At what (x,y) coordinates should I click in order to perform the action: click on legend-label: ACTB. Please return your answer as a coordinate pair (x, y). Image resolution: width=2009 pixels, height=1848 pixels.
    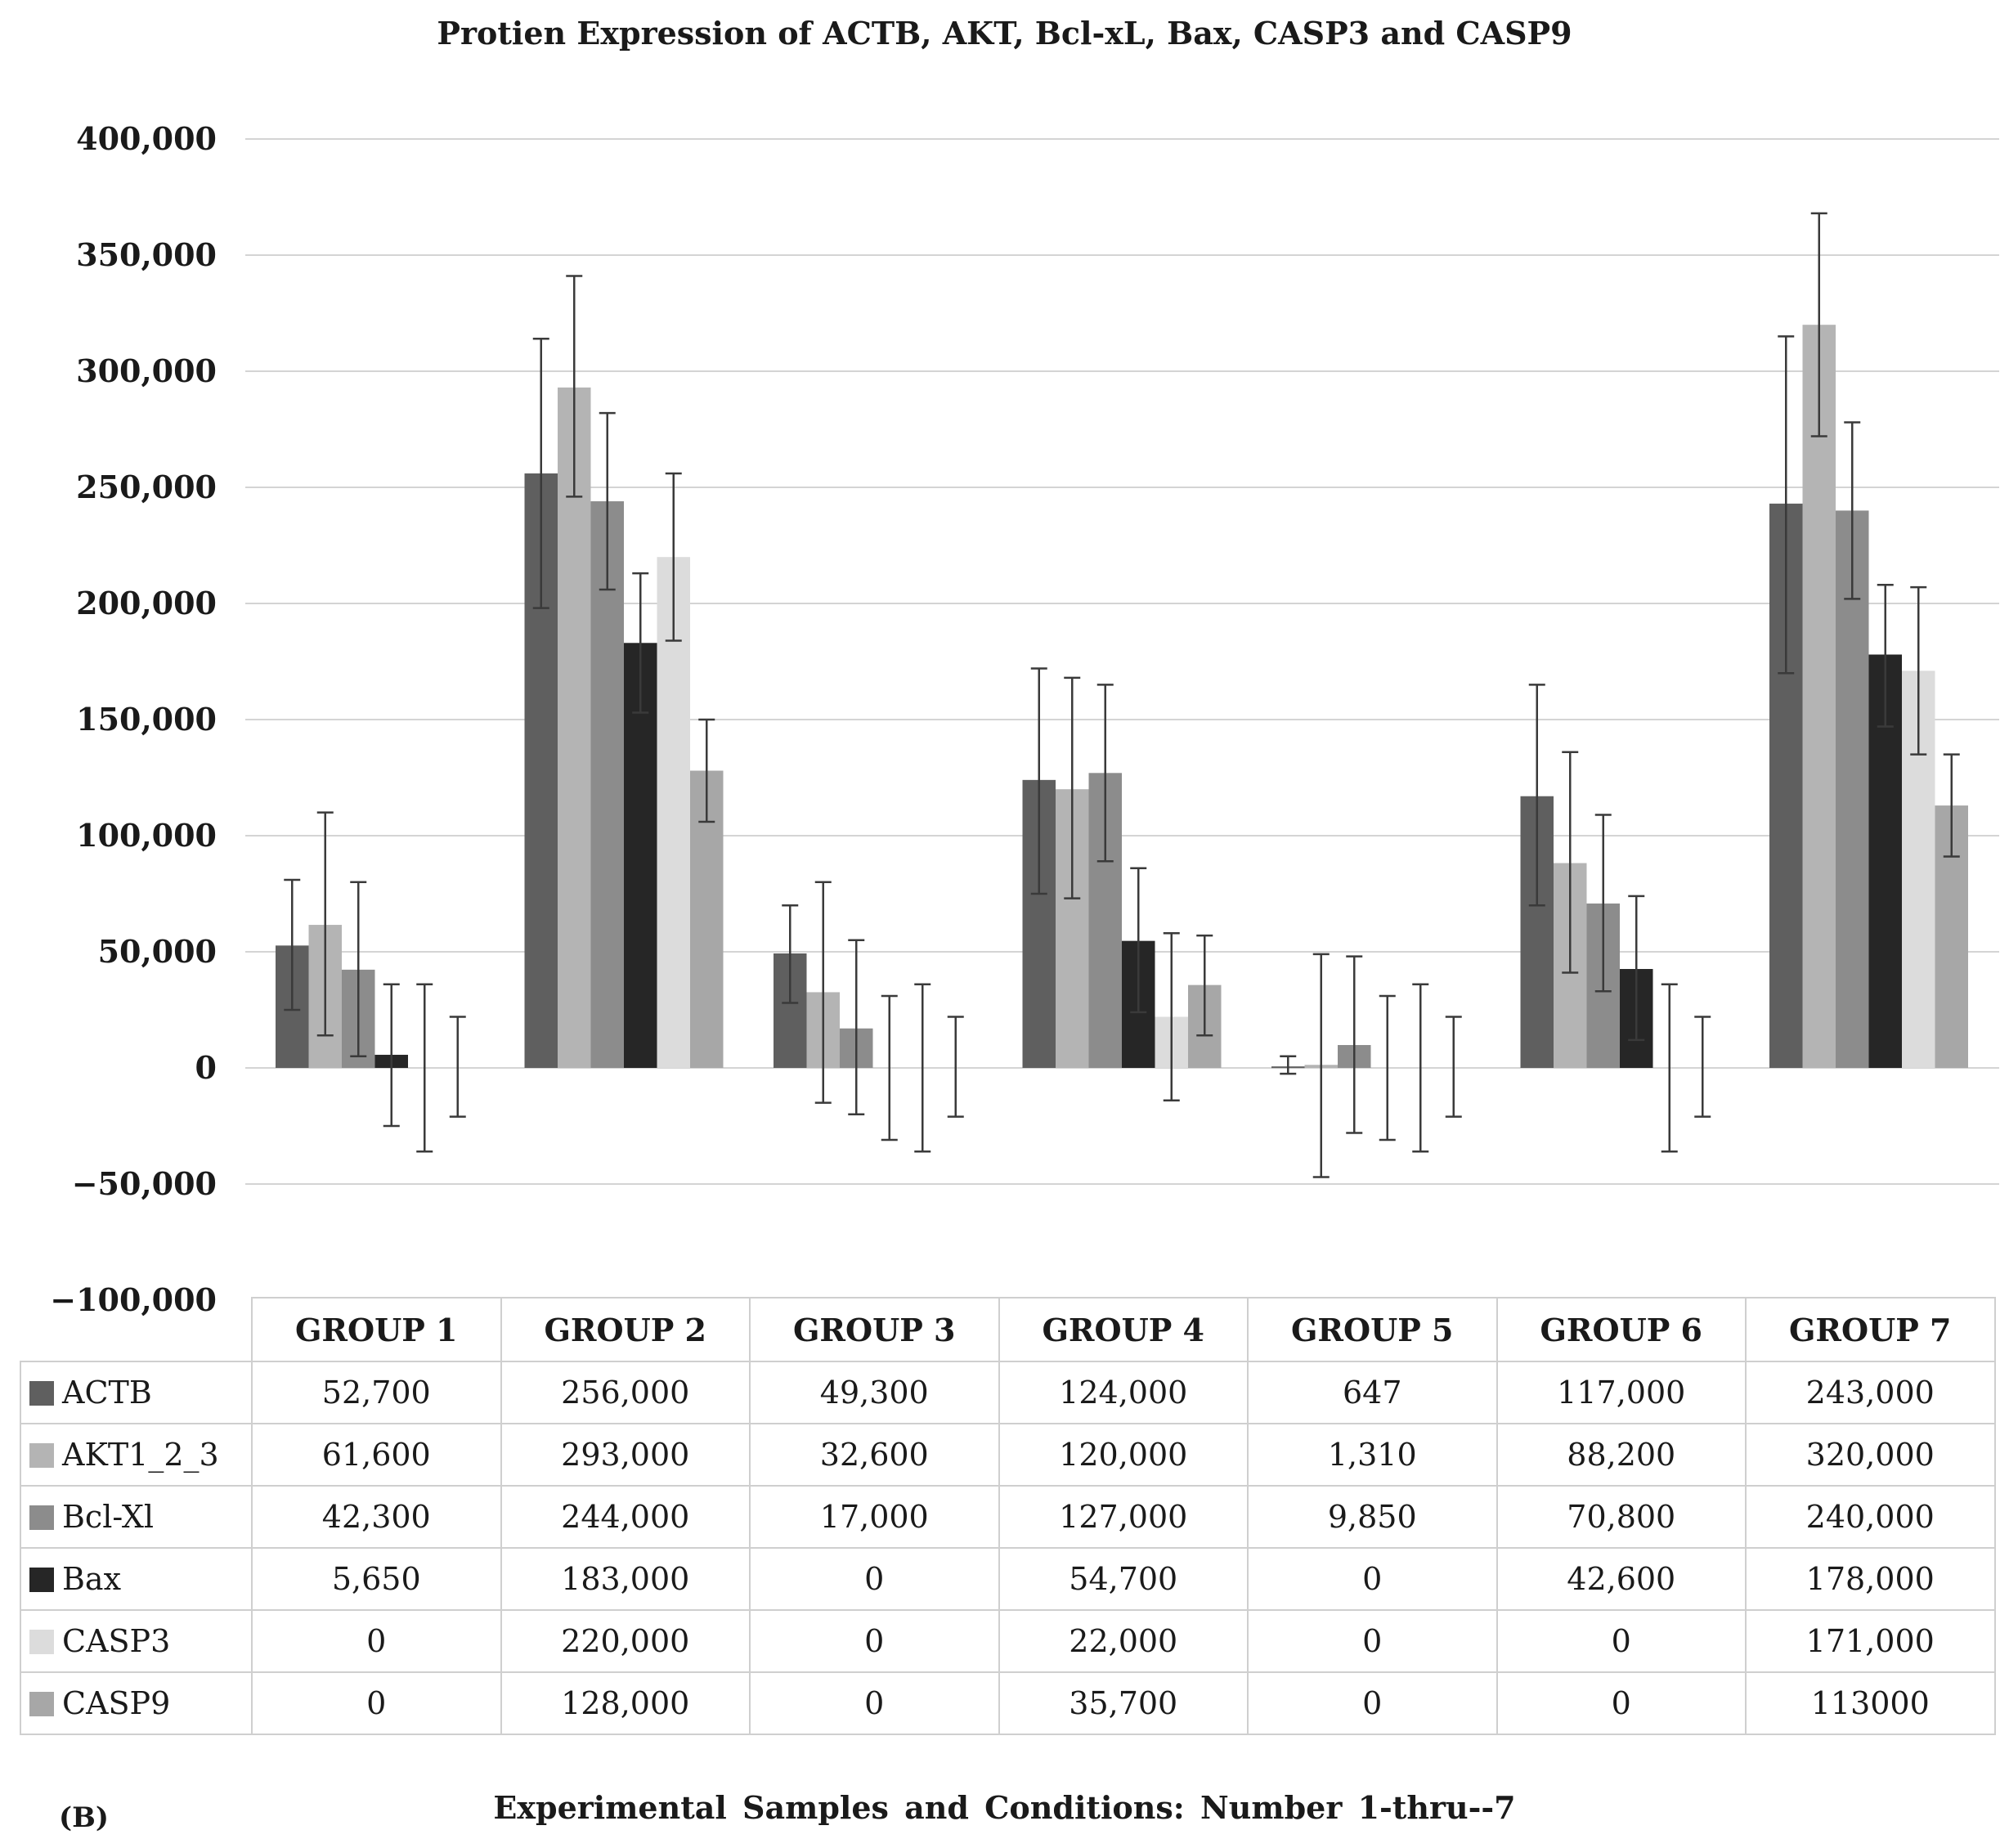
    Looking at the image, I should click on (107, 1393).